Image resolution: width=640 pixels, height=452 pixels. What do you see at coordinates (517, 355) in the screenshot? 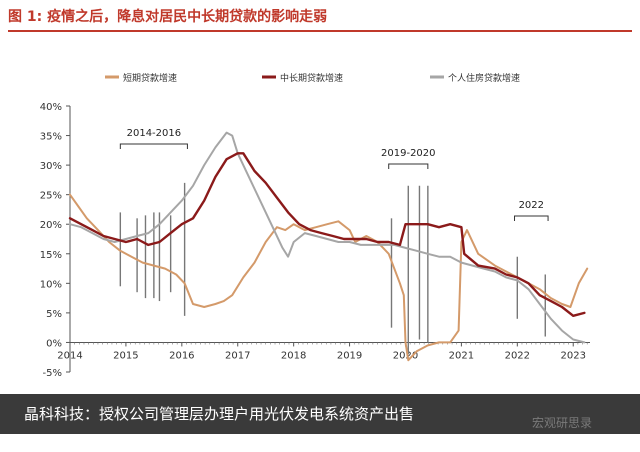
I see `x-tick-label: 2022` at bounding box center [517, 355].